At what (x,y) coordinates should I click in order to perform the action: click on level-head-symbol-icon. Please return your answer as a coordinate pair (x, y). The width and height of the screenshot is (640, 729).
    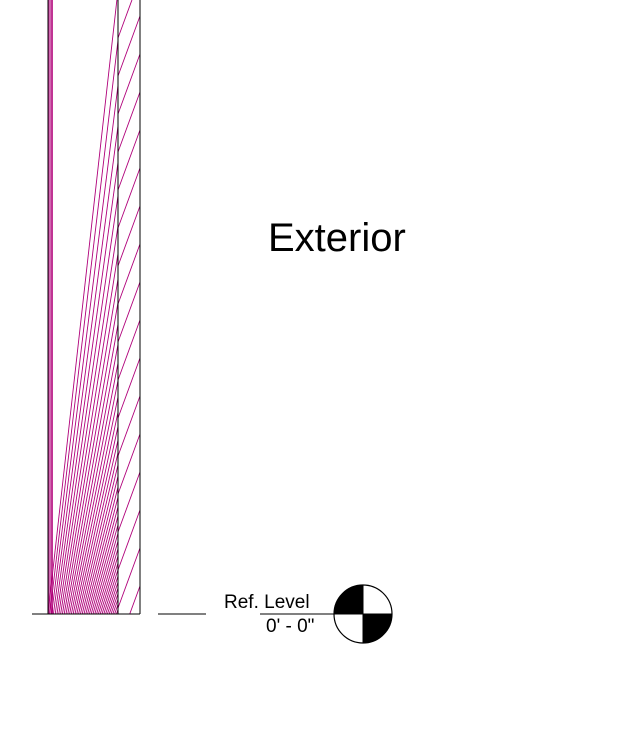
    Looking at the image, I should click on (363, 614).